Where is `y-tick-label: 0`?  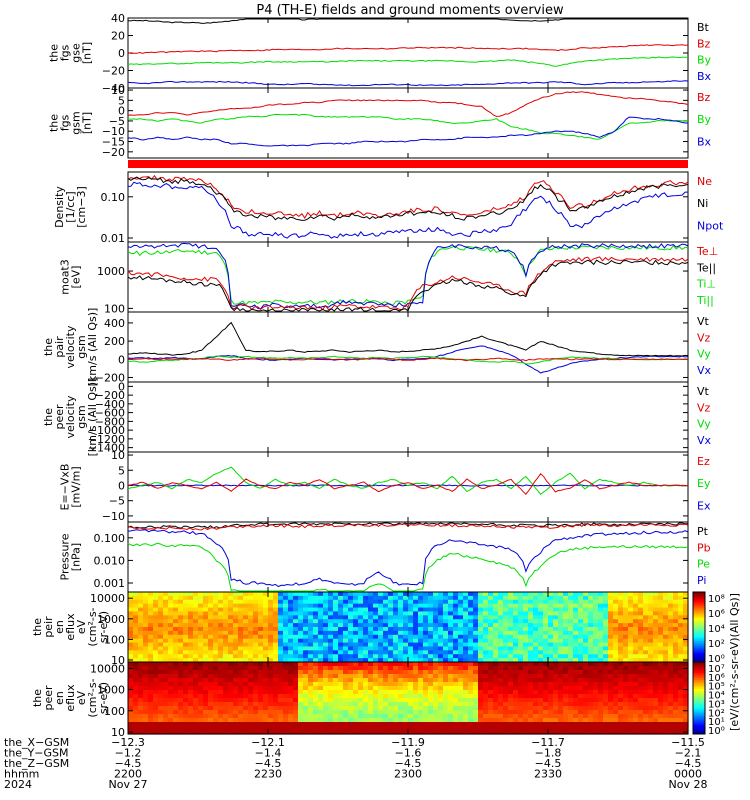 y-tick-label: 0 is located at coordinates (121, 485).